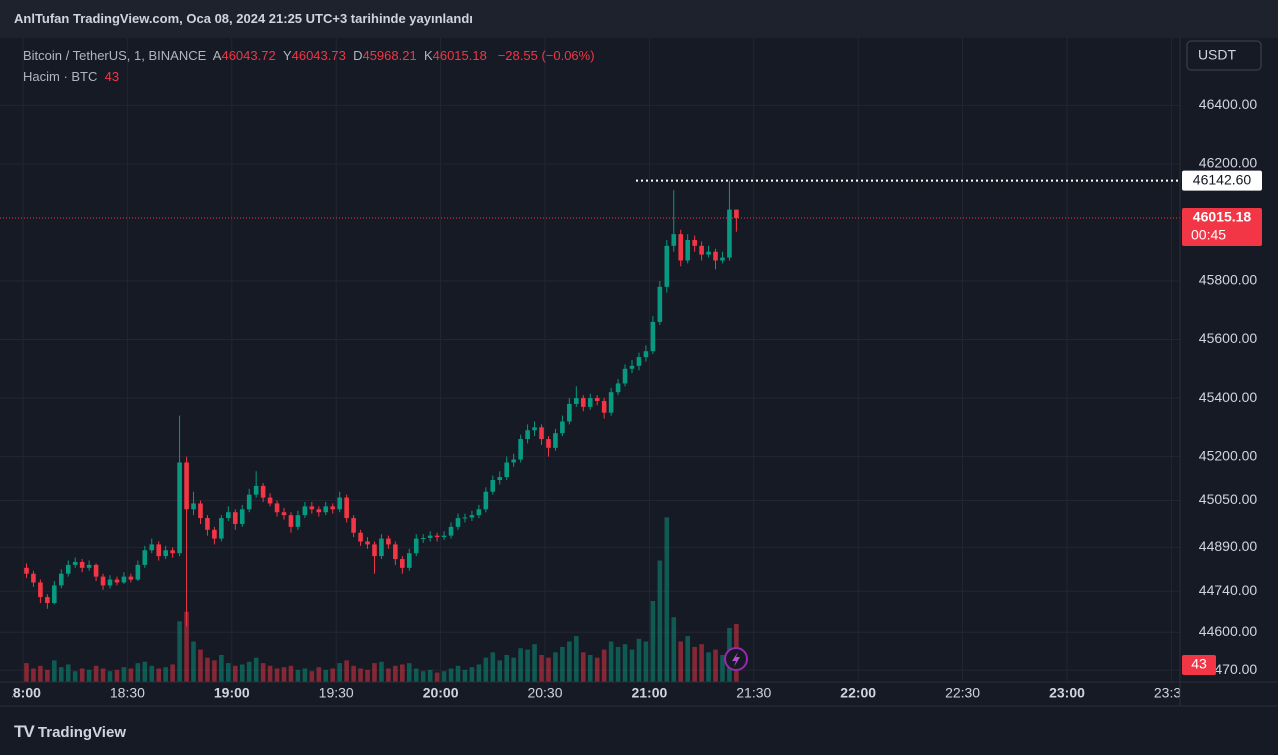 The height and width of the screenshot is (755, 1278). What do you see at coordinates (115, 55) in the screenshot?
I see `symbol-title: Bitcoin / TetherUS, 1, BINANCE` at bounding box center [115, 55].